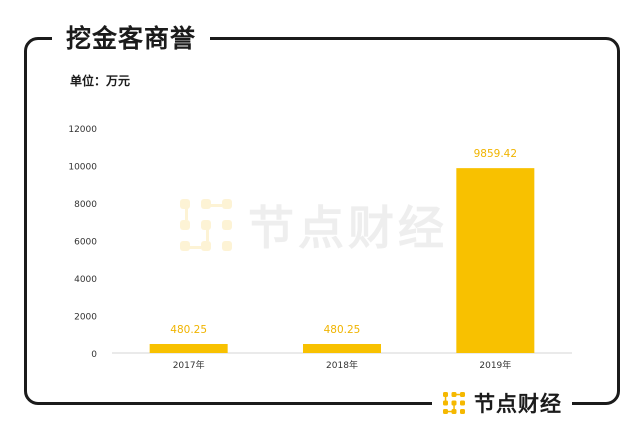 This screenshot has height=428, width=640. Describe the element at coordinates (85, 243) in the screenshot. I see `y-tick-label: 6000` at that location.